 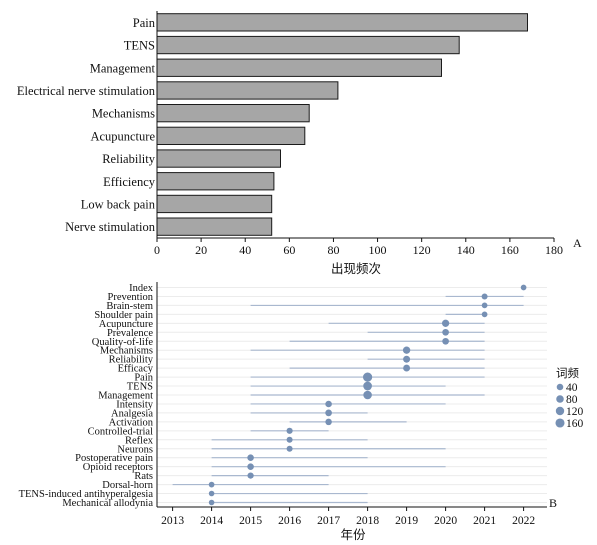 What do you see at coordinates (289, 521) in the screenshot?
I see `x-tick-label: 2016` at bounding box center [289, 521].